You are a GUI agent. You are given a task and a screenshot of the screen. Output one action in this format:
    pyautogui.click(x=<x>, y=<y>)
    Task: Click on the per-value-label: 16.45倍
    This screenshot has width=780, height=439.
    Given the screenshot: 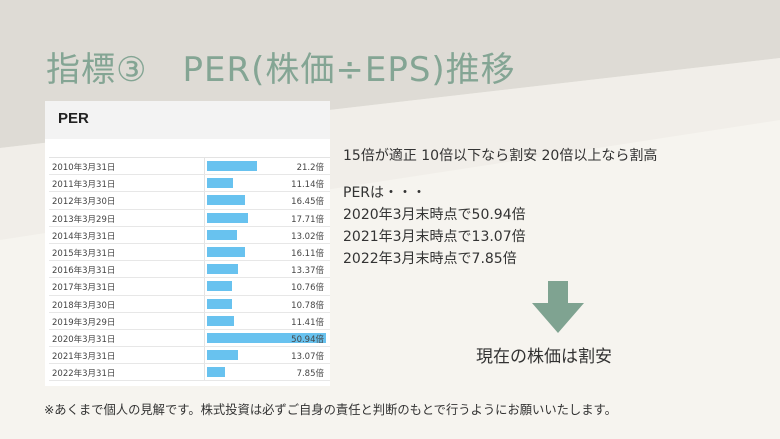 What is the action you would take?
    pyautogui.click(x=307, y=202)
    